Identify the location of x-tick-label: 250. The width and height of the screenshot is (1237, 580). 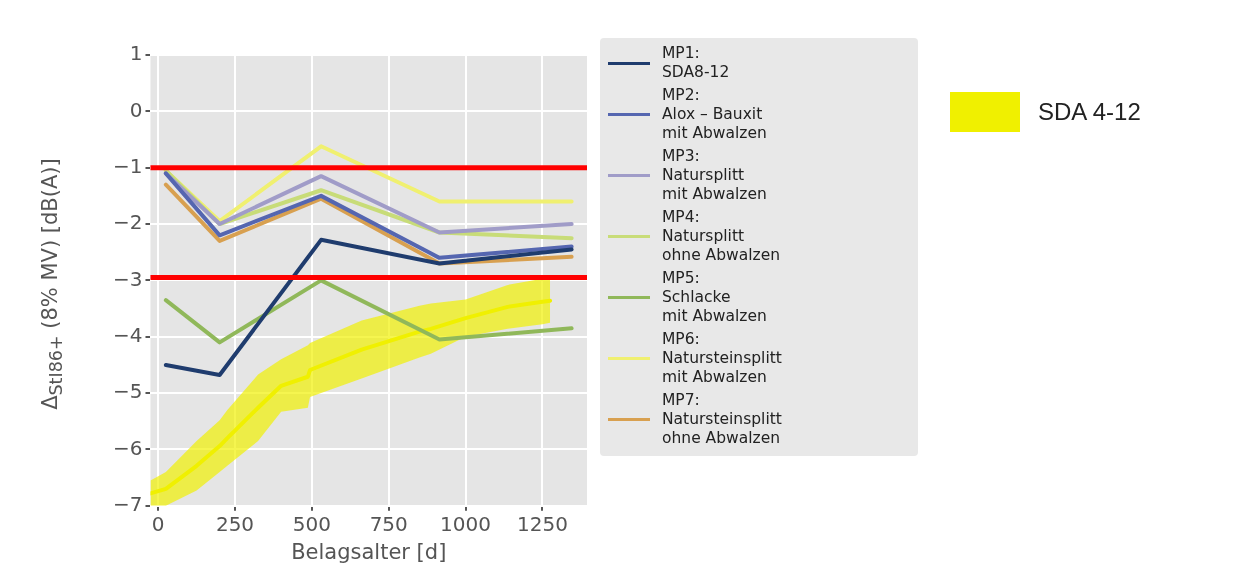
(235, 524).